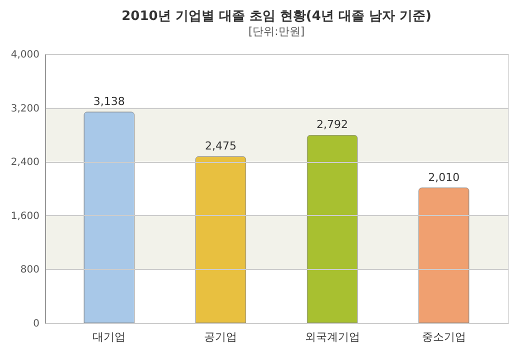 The image size is (520, 350). Describe the element at coordinates (220, 146) in the screenshot. I see `data-label: 2,475` at that location.